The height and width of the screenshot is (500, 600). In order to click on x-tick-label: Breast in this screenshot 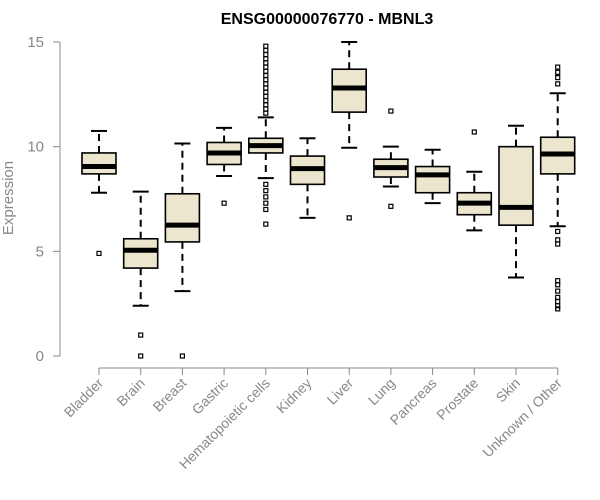, I will do `click(170, 395)`.